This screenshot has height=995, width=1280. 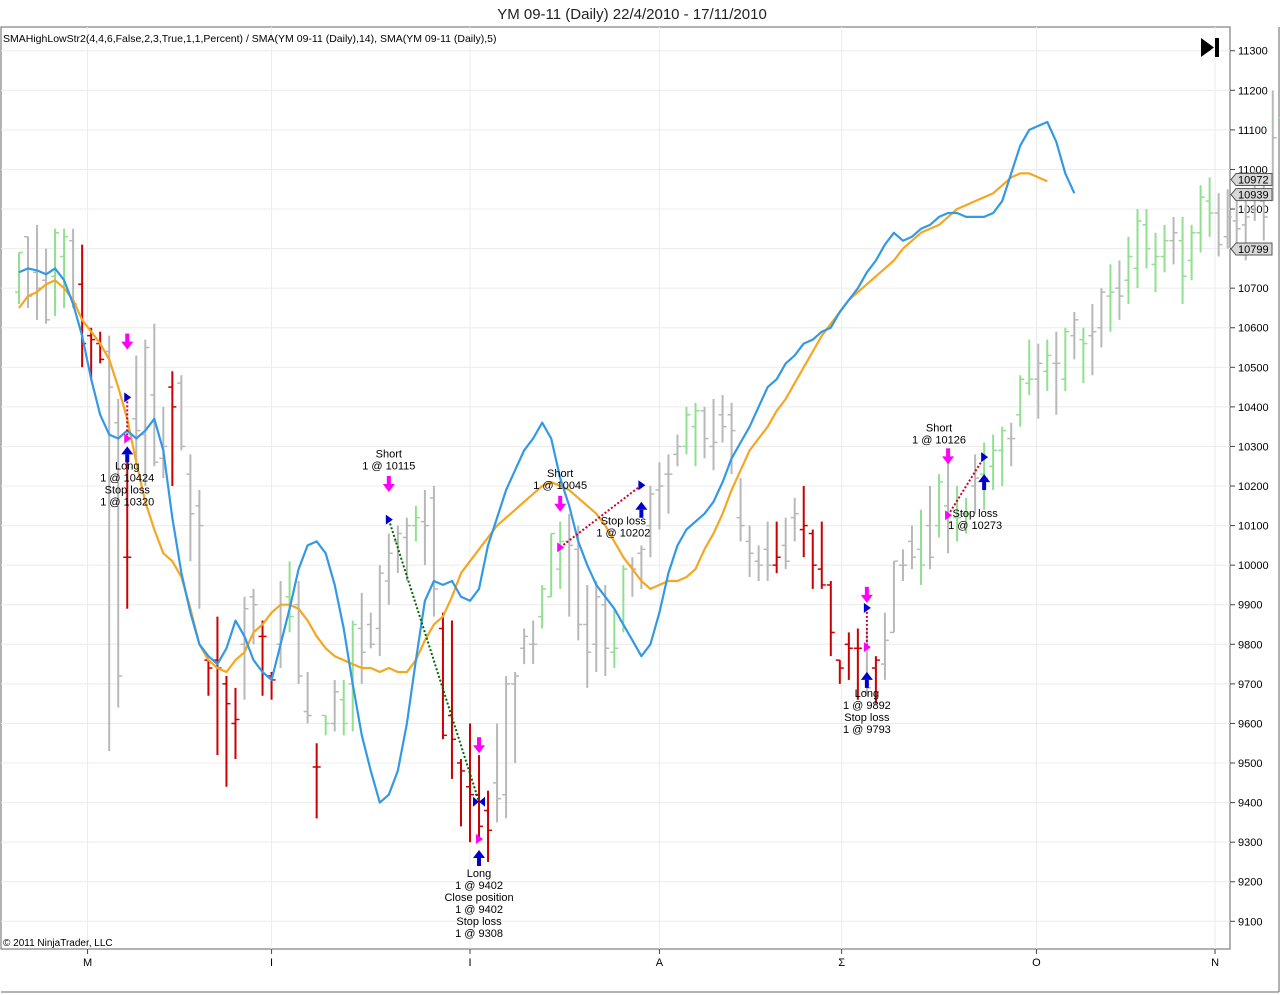 I want to click on y-tick-label: 9600, so click(x=1250, y=724).